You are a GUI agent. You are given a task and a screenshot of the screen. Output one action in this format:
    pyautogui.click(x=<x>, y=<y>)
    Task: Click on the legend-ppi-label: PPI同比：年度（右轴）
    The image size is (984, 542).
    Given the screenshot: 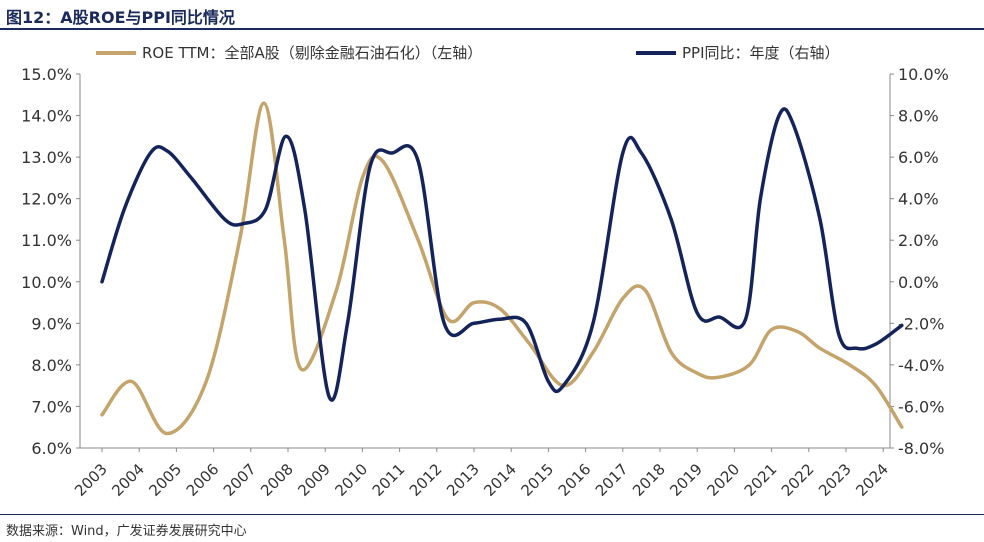 What is the action you would take?
    pyautogui.click(x=761, y=53)
    